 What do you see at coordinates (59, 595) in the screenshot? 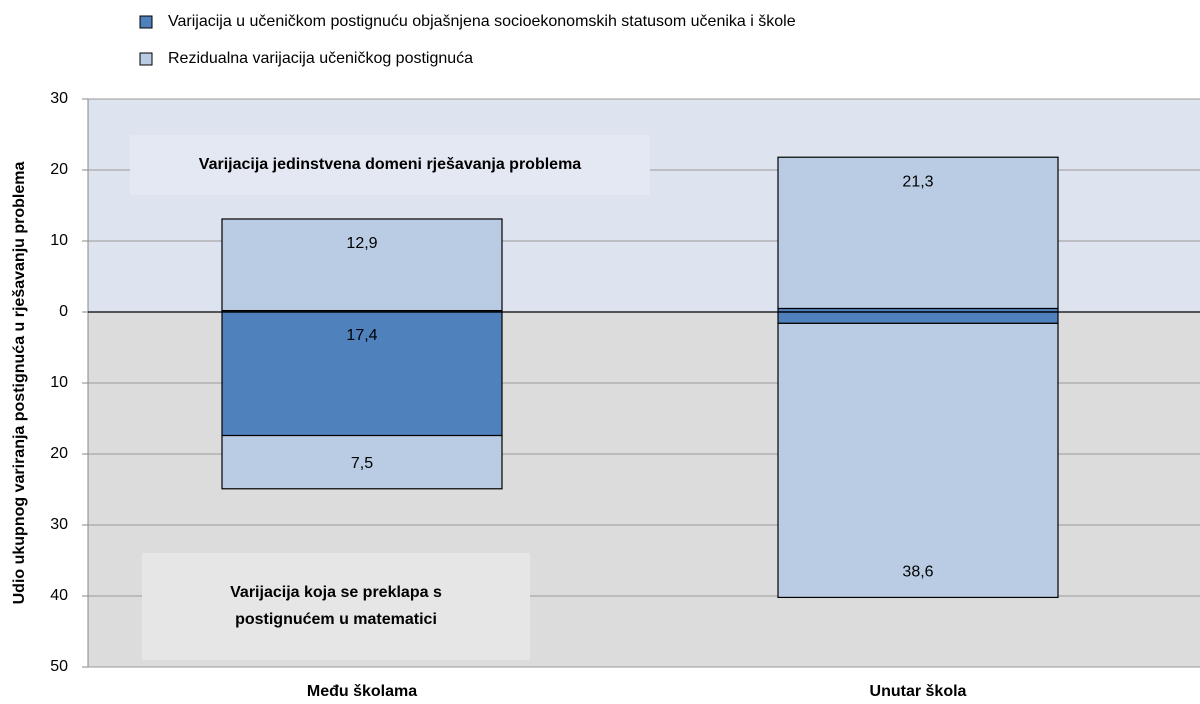
I see `y-tick-label: 40` at bounding box center [59, 595].